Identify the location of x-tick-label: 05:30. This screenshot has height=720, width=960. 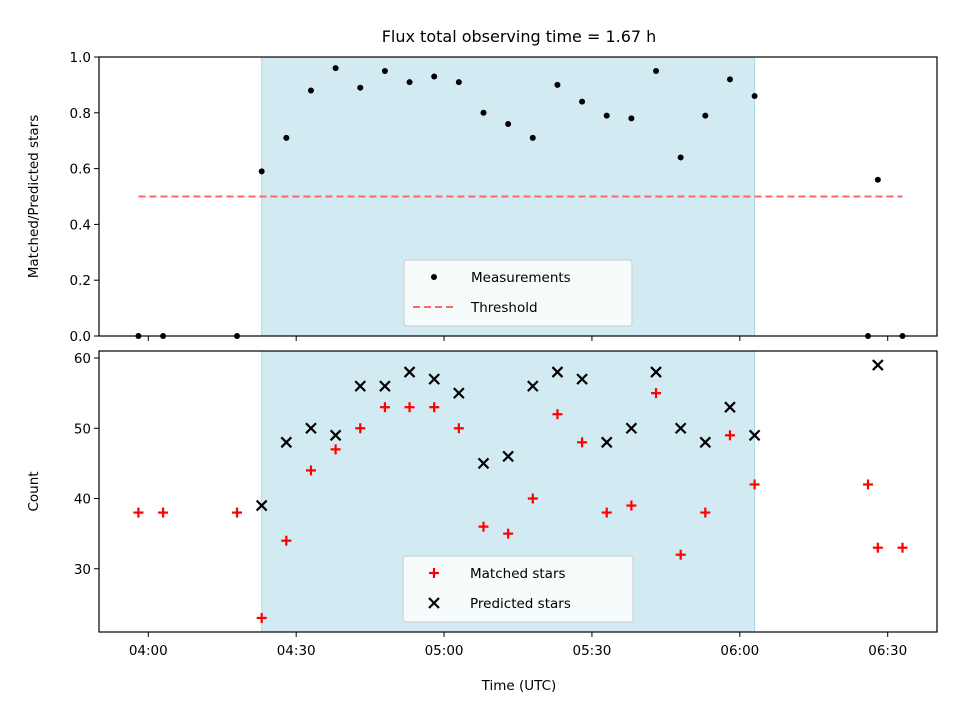
(591, 651).